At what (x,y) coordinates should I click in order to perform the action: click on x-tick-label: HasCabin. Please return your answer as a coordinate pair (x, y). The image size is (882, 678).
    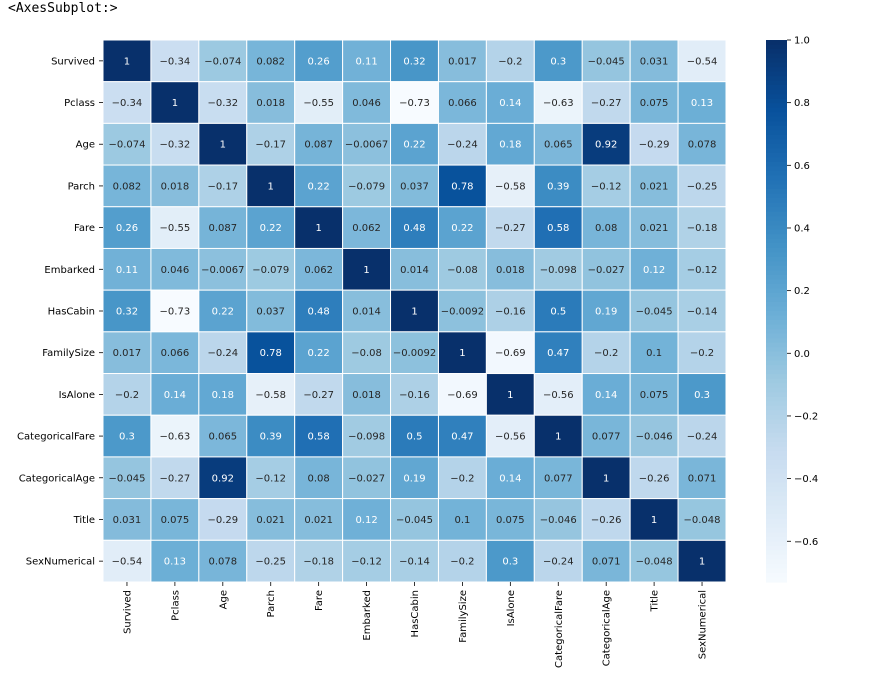
    Looking at the image, I should click on (415, 613).